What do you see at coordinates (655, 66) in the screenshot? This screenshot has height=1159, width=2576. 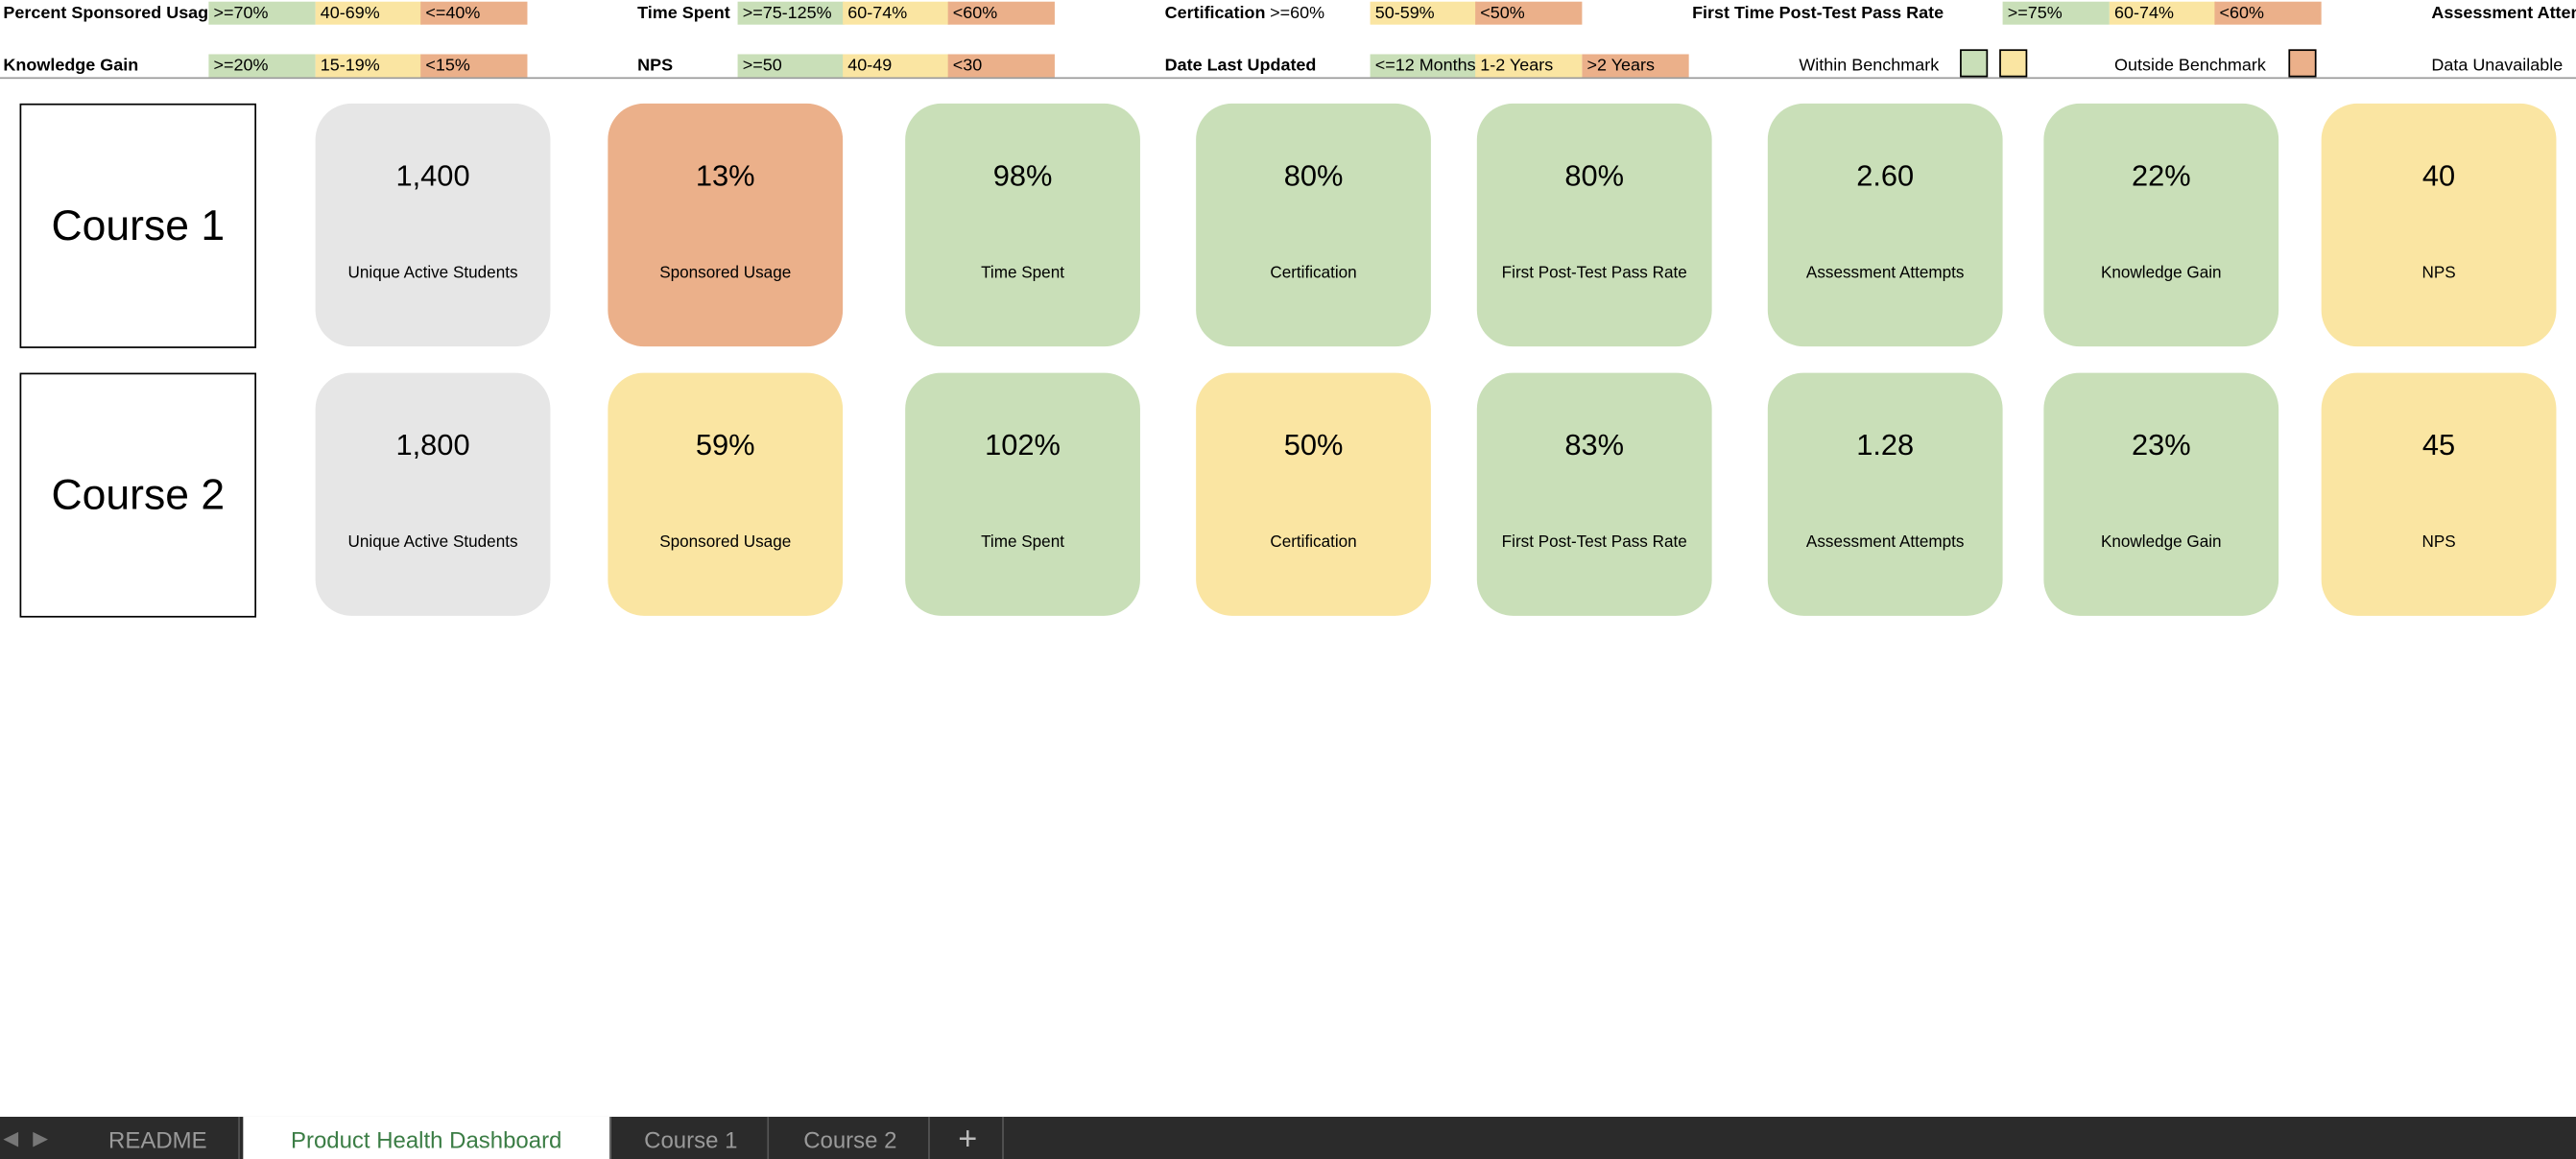 I see `legend-label: NPS` at bounding box center [655, 66].